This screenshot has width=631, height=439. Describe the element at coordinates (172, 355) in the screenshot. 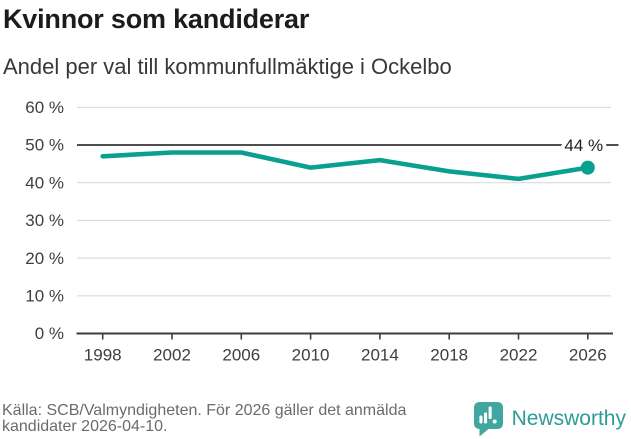

I see `x-tick-label: 2002` at that location.